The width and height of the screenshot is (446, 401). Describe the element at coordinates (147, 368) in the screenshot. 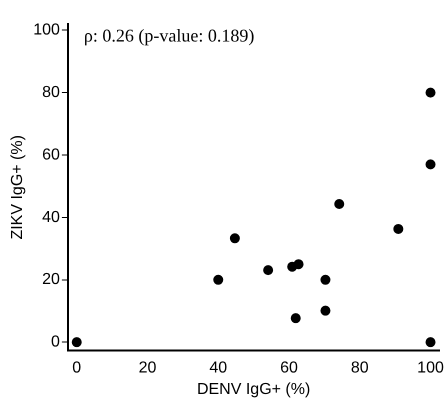

I see `x-tick-label: 20` at that location.